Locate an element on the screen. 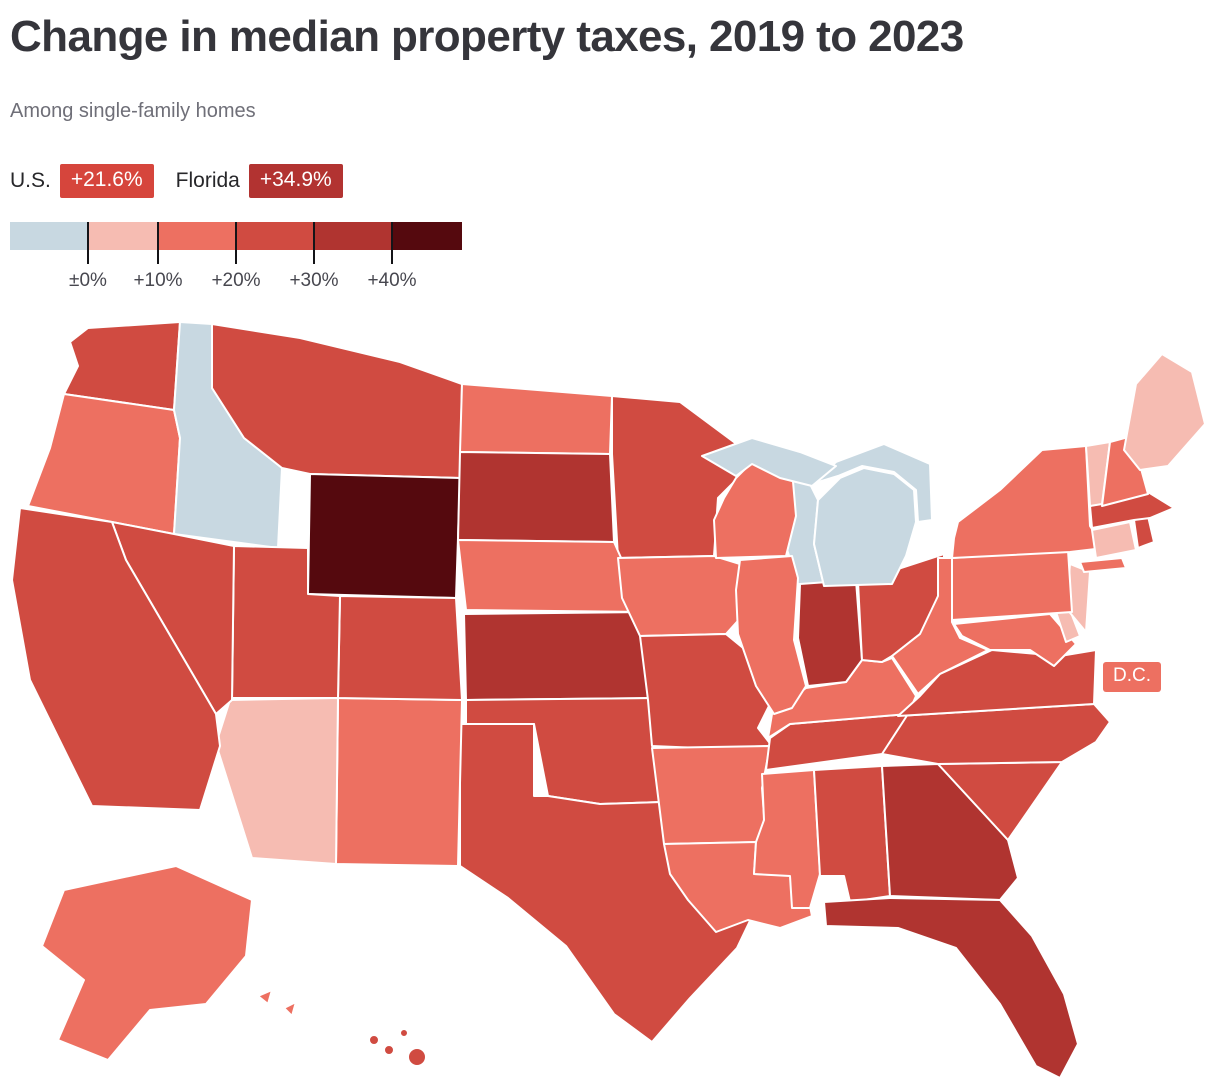 The height and width of the screenshot is (1080, 1220). state-me is located at coordinates (1164, 412).